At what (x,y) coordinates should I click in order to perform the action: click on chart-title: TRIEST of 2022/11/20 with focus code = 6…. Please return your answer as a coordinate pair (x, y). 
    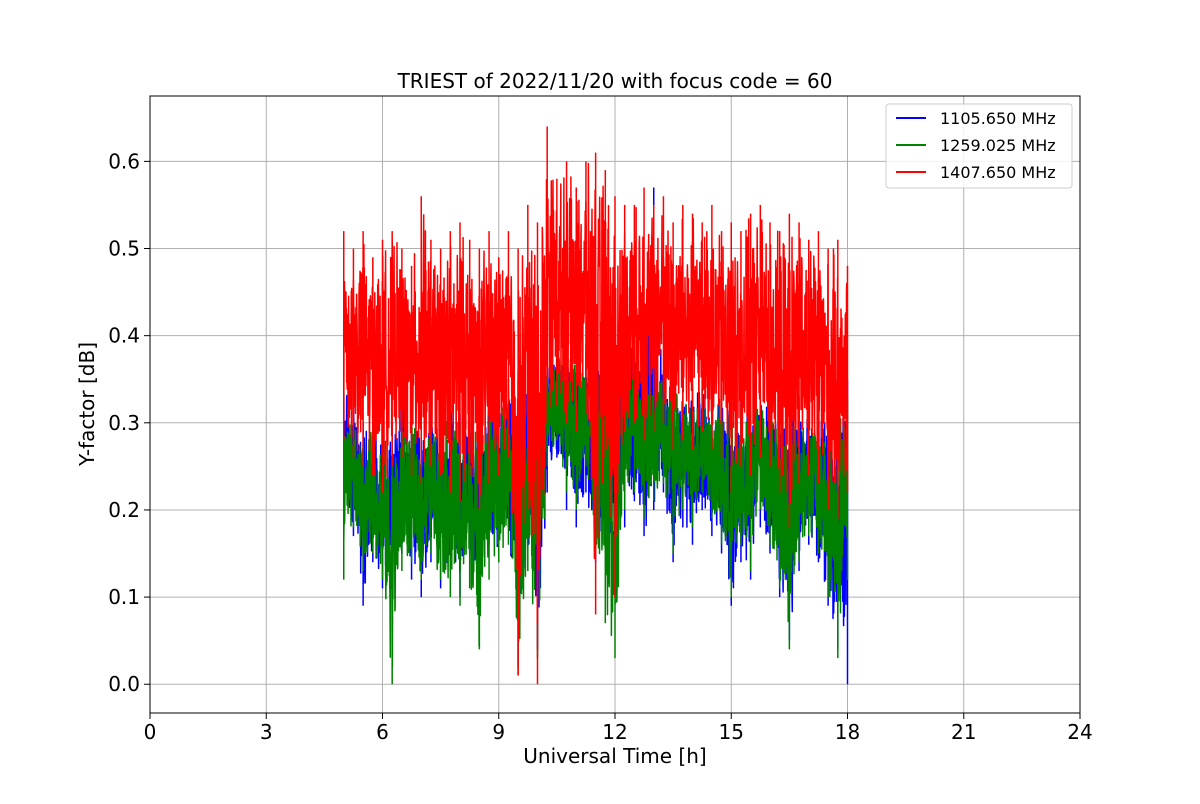
    Looking at the image, I should click on (615, 81).